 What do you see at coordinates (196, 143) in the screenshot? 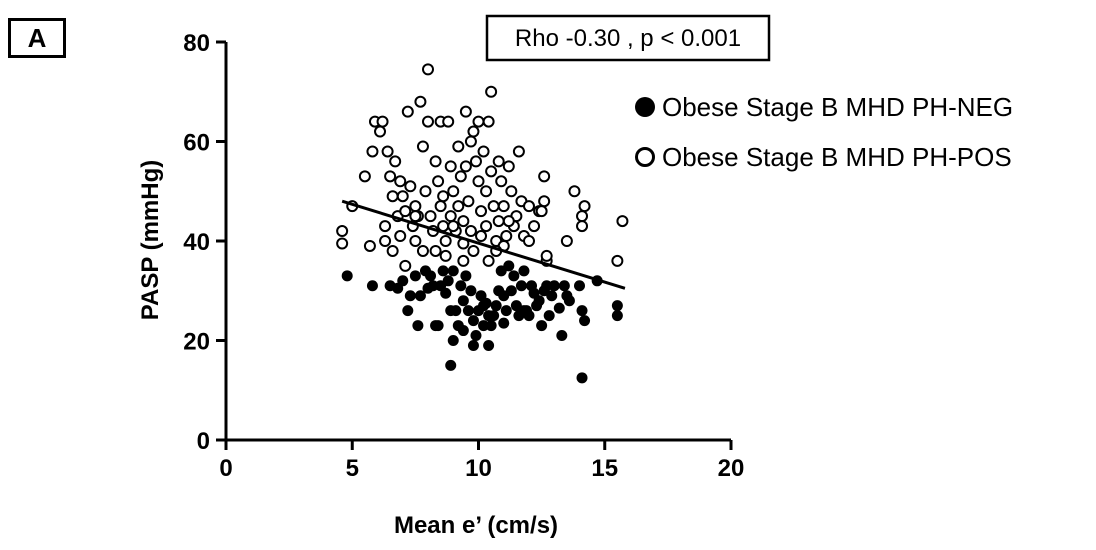
I see `y-tick-label: 60` at bounding box center [196, 143].